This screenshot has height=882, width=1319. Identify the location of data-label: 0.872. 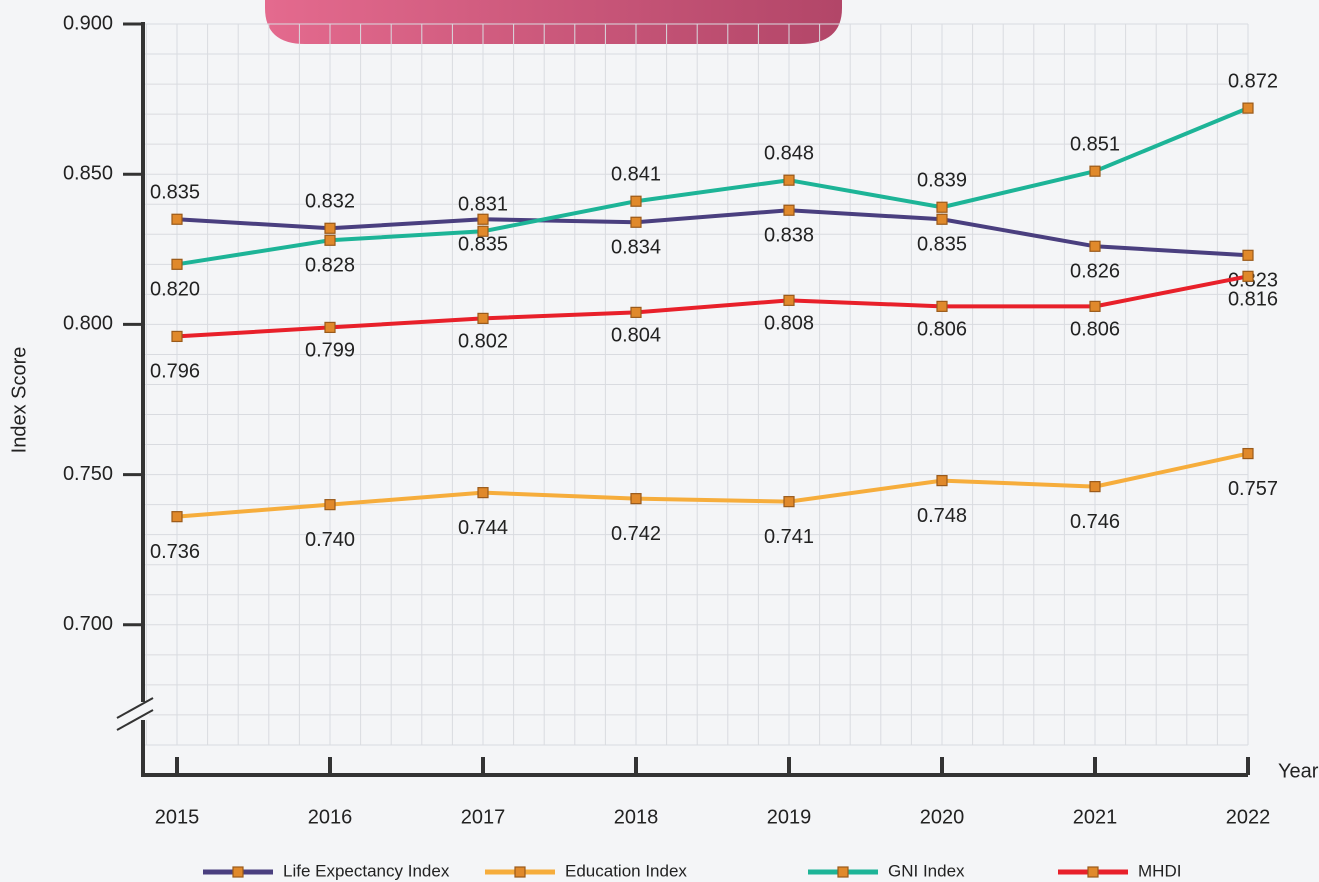
(1253, 81).